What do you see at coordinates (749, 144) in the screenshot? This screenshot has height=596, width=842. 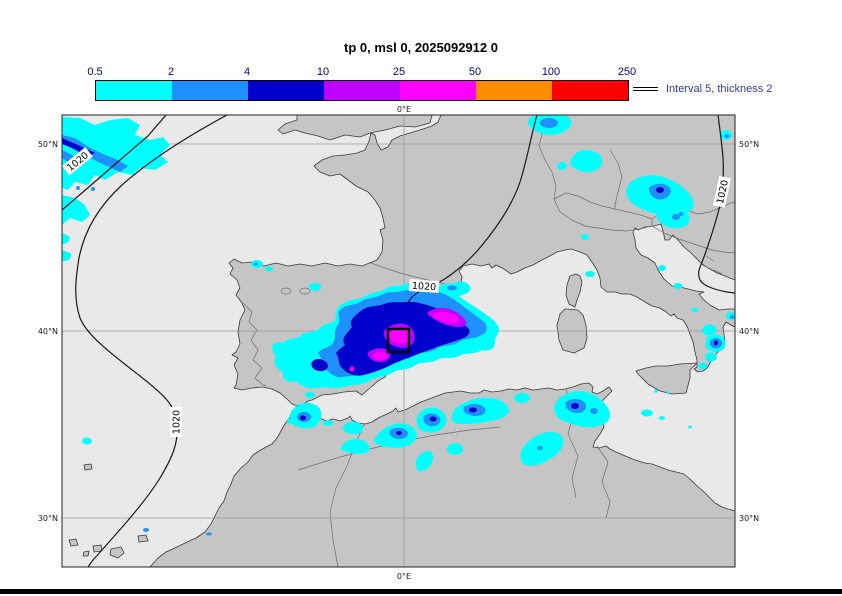 I see `lat-label-50n-right: 50°N` at bounding box center [749, 144].